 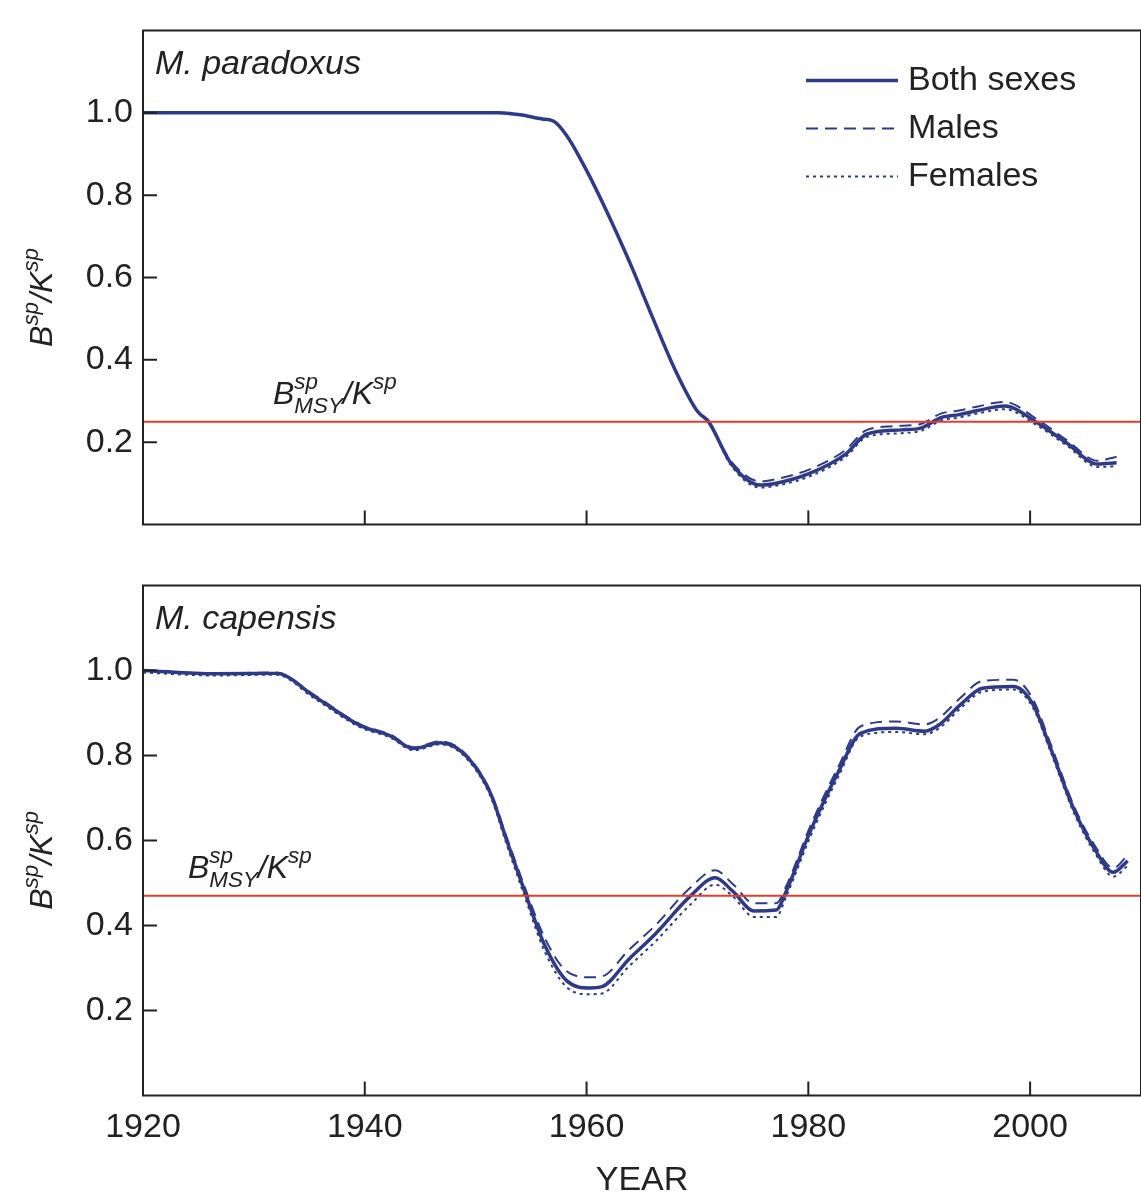 I want to click on x-tick-label: 1920, so click(x=143, y=1125).